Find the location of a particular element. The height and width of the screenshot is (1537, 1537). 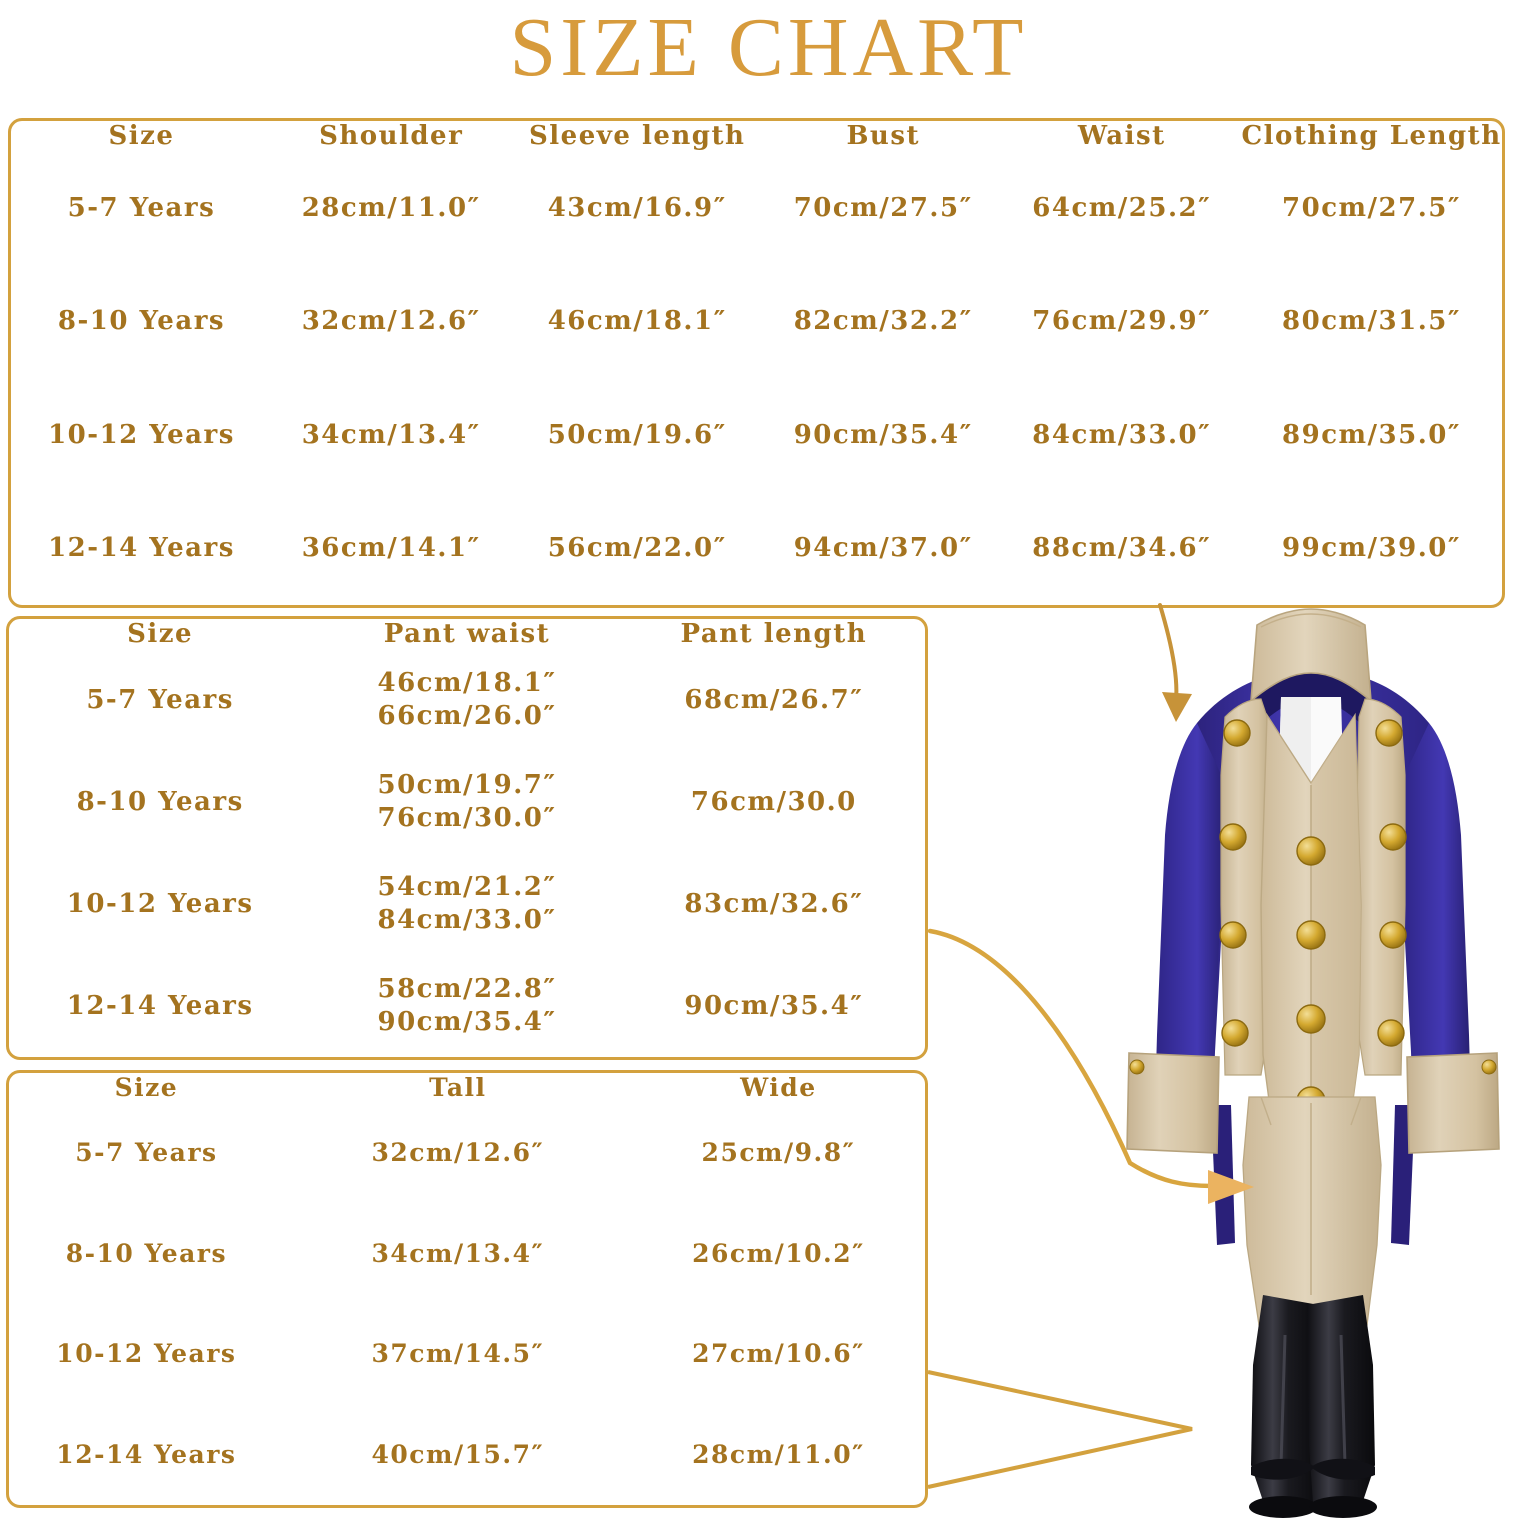

pant-waist-line-2: 90cm/35.4″ is located at coordinates (467, 1022).